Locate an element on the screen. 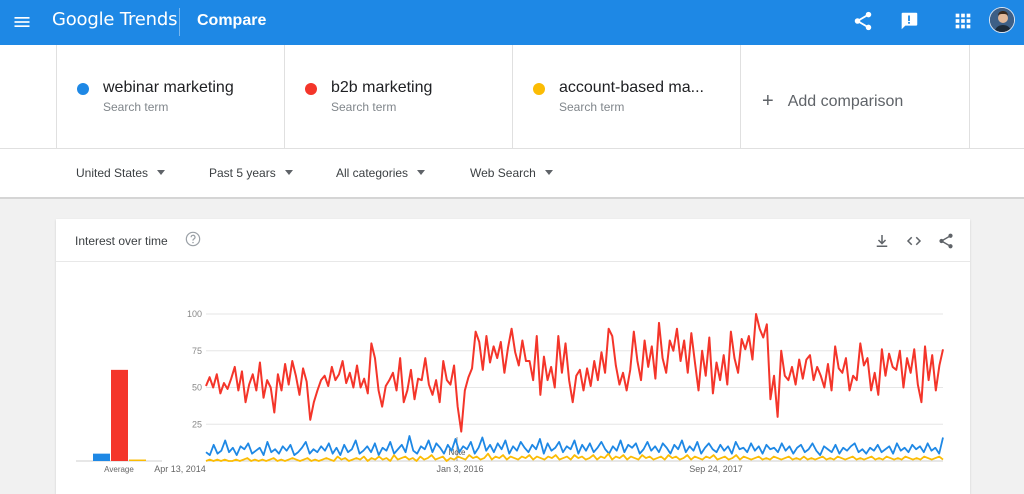 The height and width of the screenshot is (494, 1024). term-card-2: b2b marketing Search term is located at coordinates (399, 96).